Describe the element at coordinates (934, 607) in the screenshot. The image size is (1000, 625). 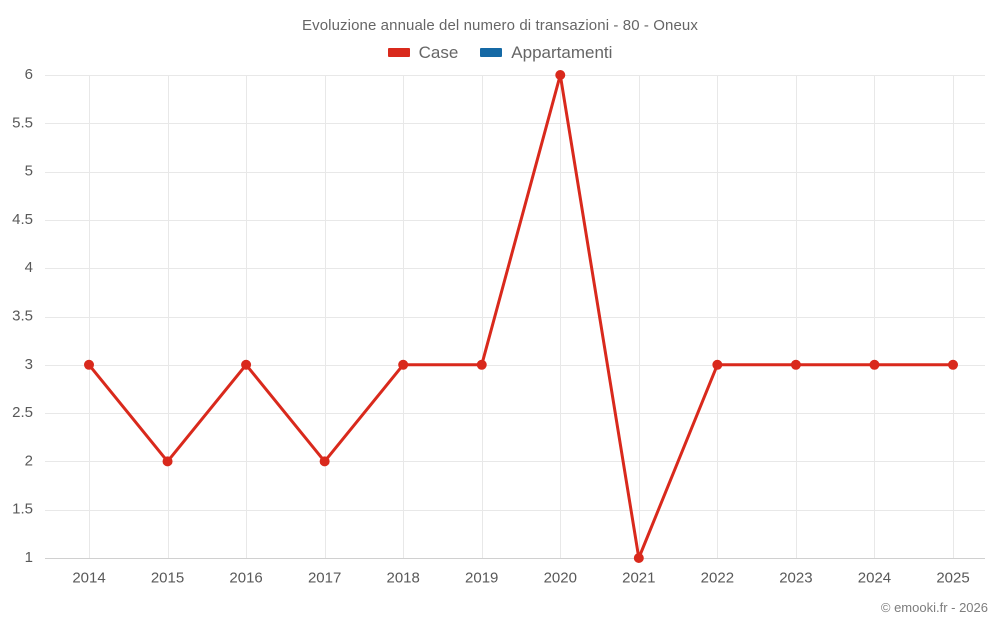
I see `copyright-credit: © emooki.fr - 2026` at that location.